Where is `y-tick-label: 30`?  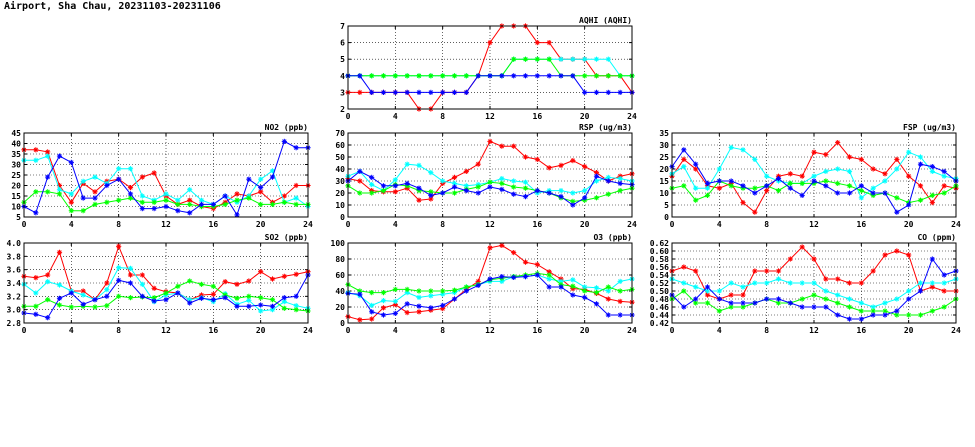 y-tick-label: 30 is located at coordinates (664, 145).